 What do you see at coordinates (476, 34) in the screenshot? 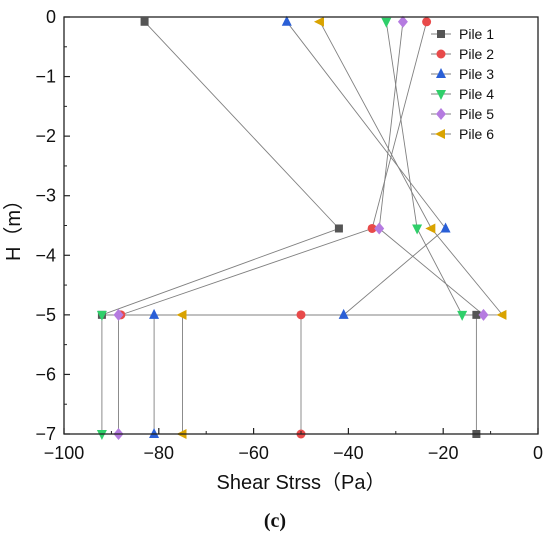
I see `legend-label: Pile 1` at bounding box center [476, 34].